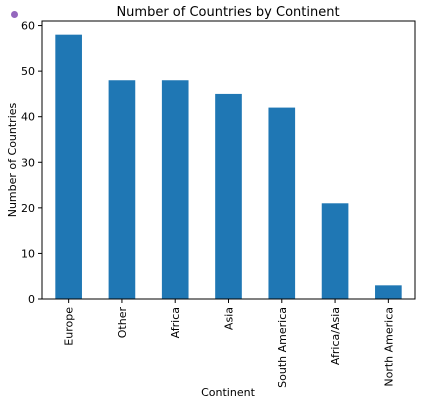 This screenshot has width=422, height=404. Describe the element at coordinates (388, 292) in the screenshot. I see `bar-north-america` at that location.